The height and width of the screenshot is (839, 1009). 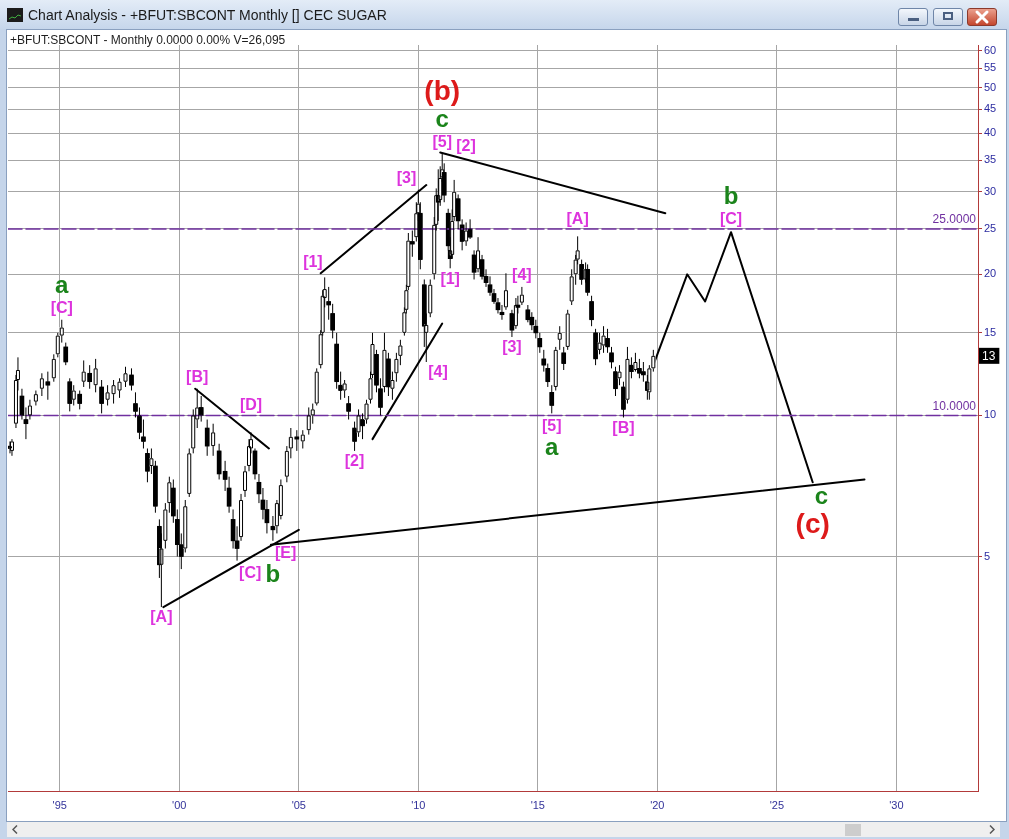 I want to click on chart-subtitle: +BFUT:SBCONT - Monthly 0.0000 0.00% V=26,095, so click(x=148, y=40).